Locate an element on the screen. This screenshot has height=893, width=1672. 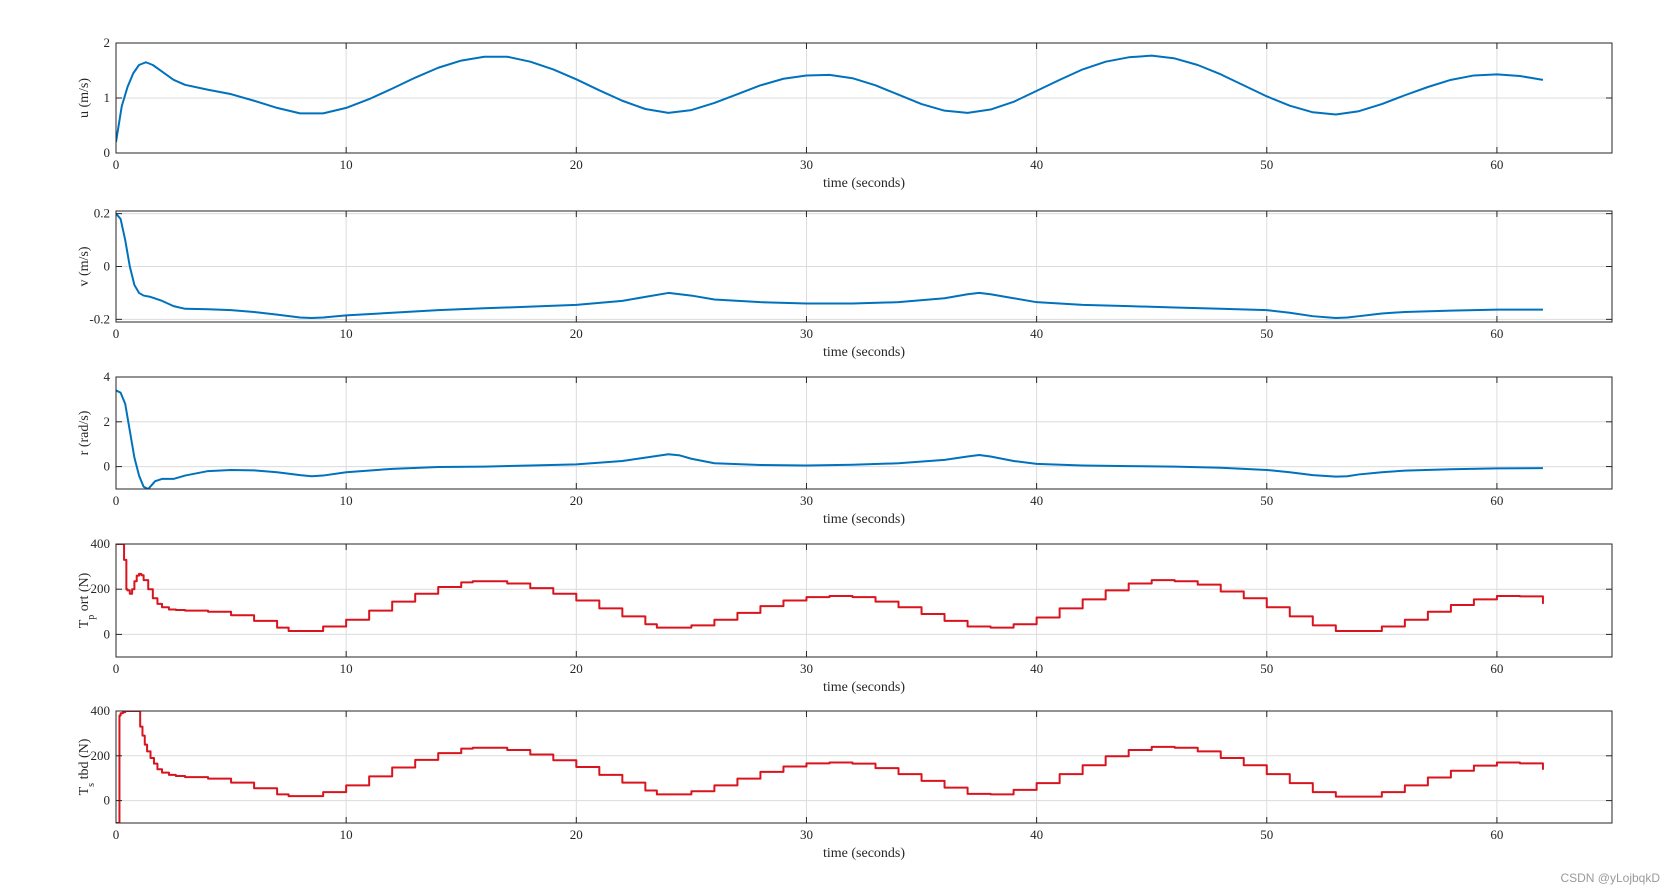
y-axis-label: v (m/s) is located at coordinates (84, 266).